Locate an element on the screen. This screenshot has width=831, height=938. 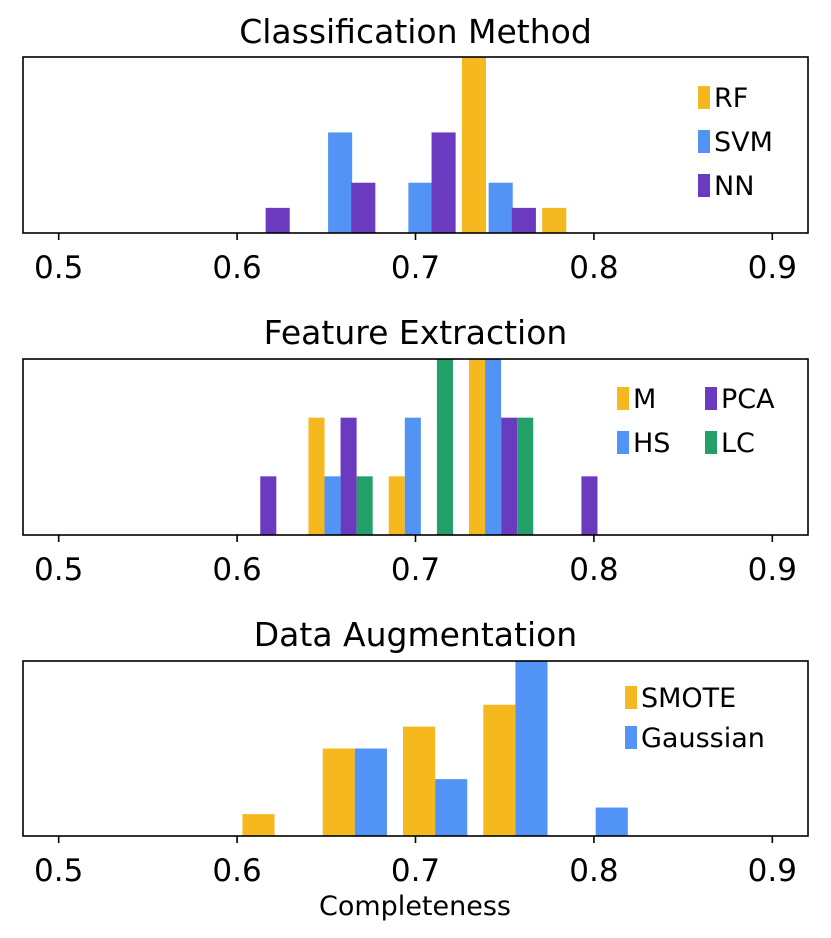
legend-swatch-pca is located at coordinates (711, 398).